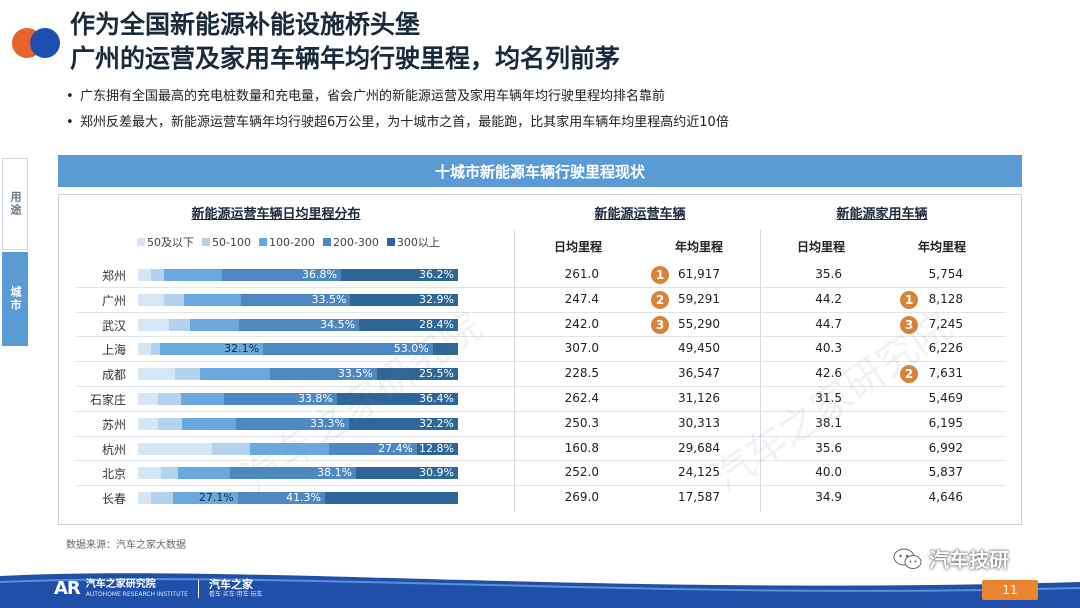 The width and height of the screenshot is (1080, 608). I want to click on brand-name: 汽车之家研究院, so click(120, 584).